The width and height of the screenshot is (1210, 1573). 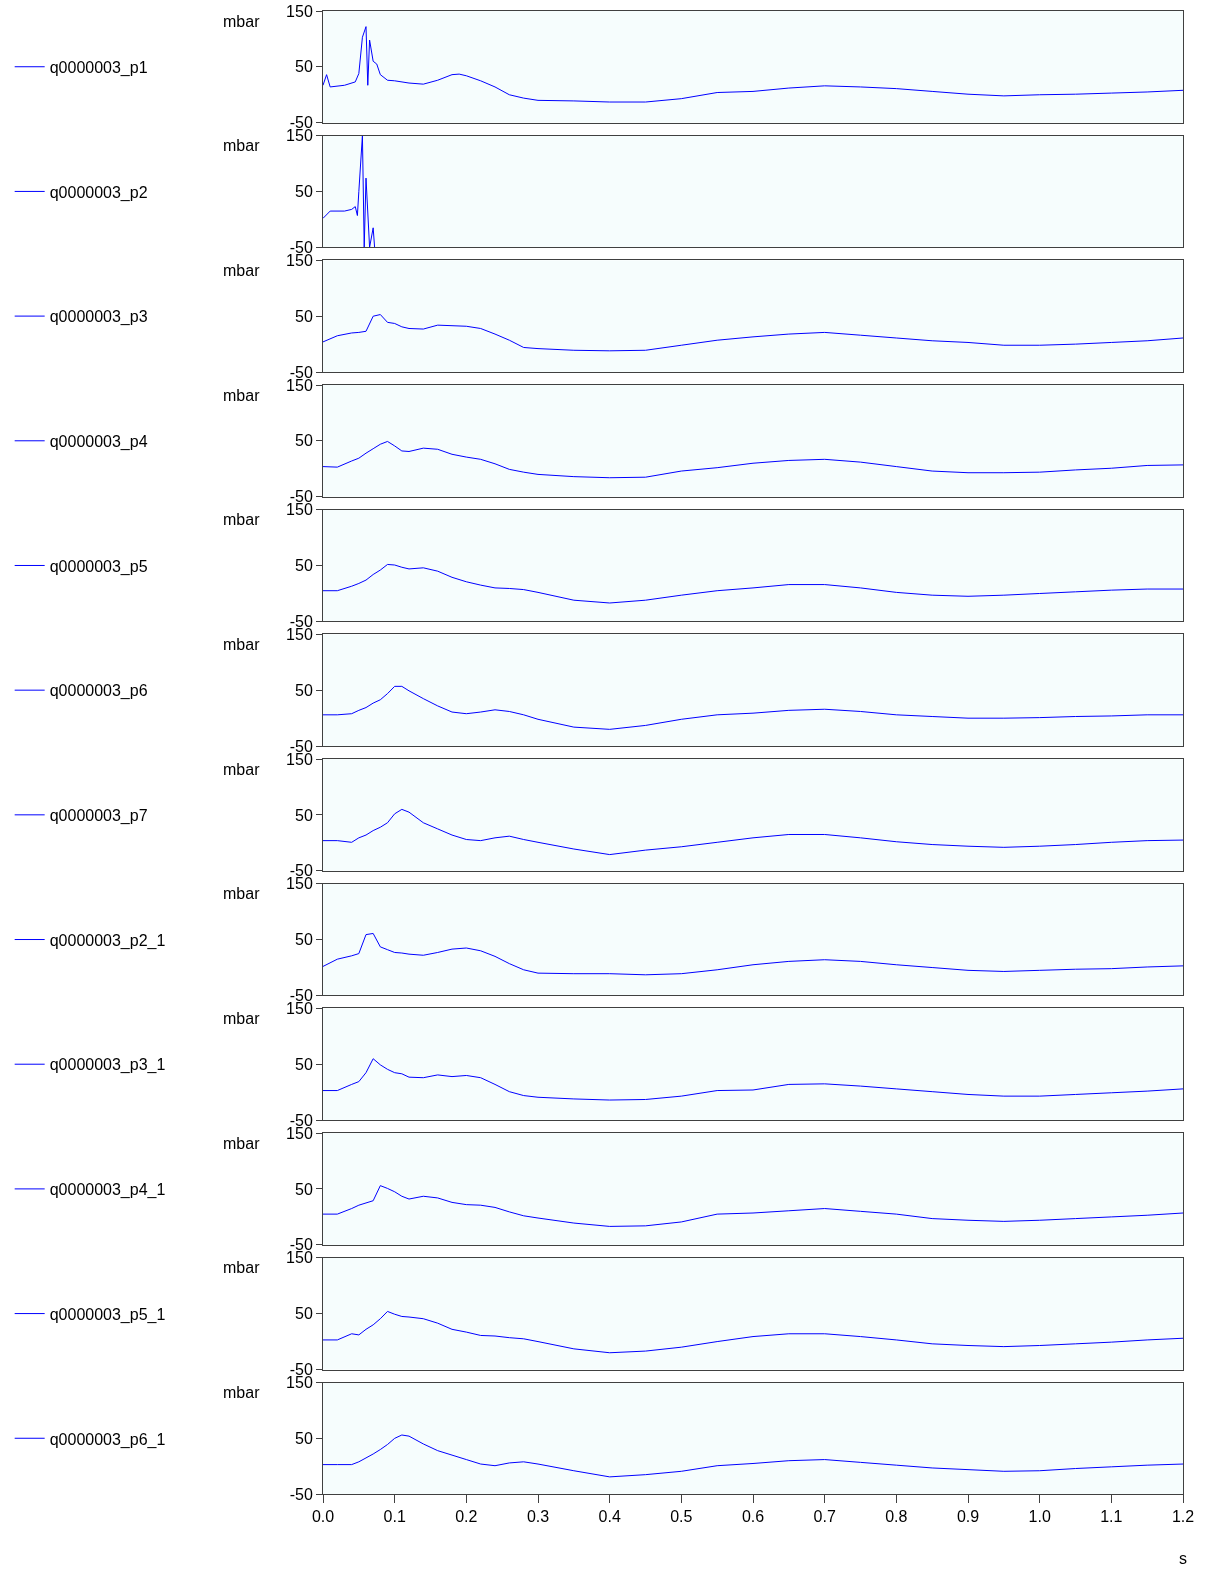 What do you see at coordinates (753, 1517) in the screenshot?
I see `x-tick-label: 0.6` at bounding box center [753, 1517].